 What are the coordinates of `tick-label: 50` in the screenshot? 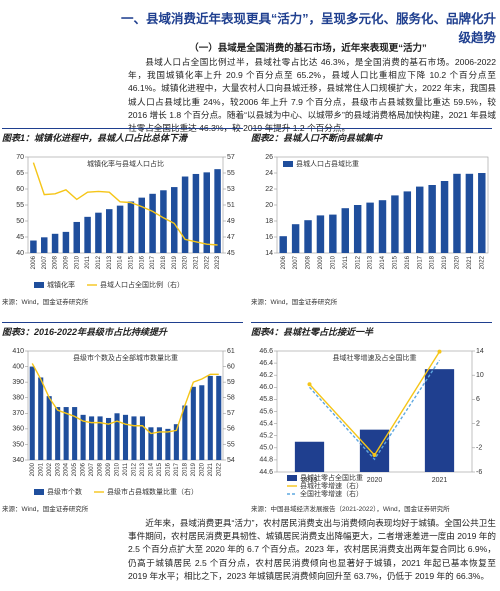 It's located at (20, 221).